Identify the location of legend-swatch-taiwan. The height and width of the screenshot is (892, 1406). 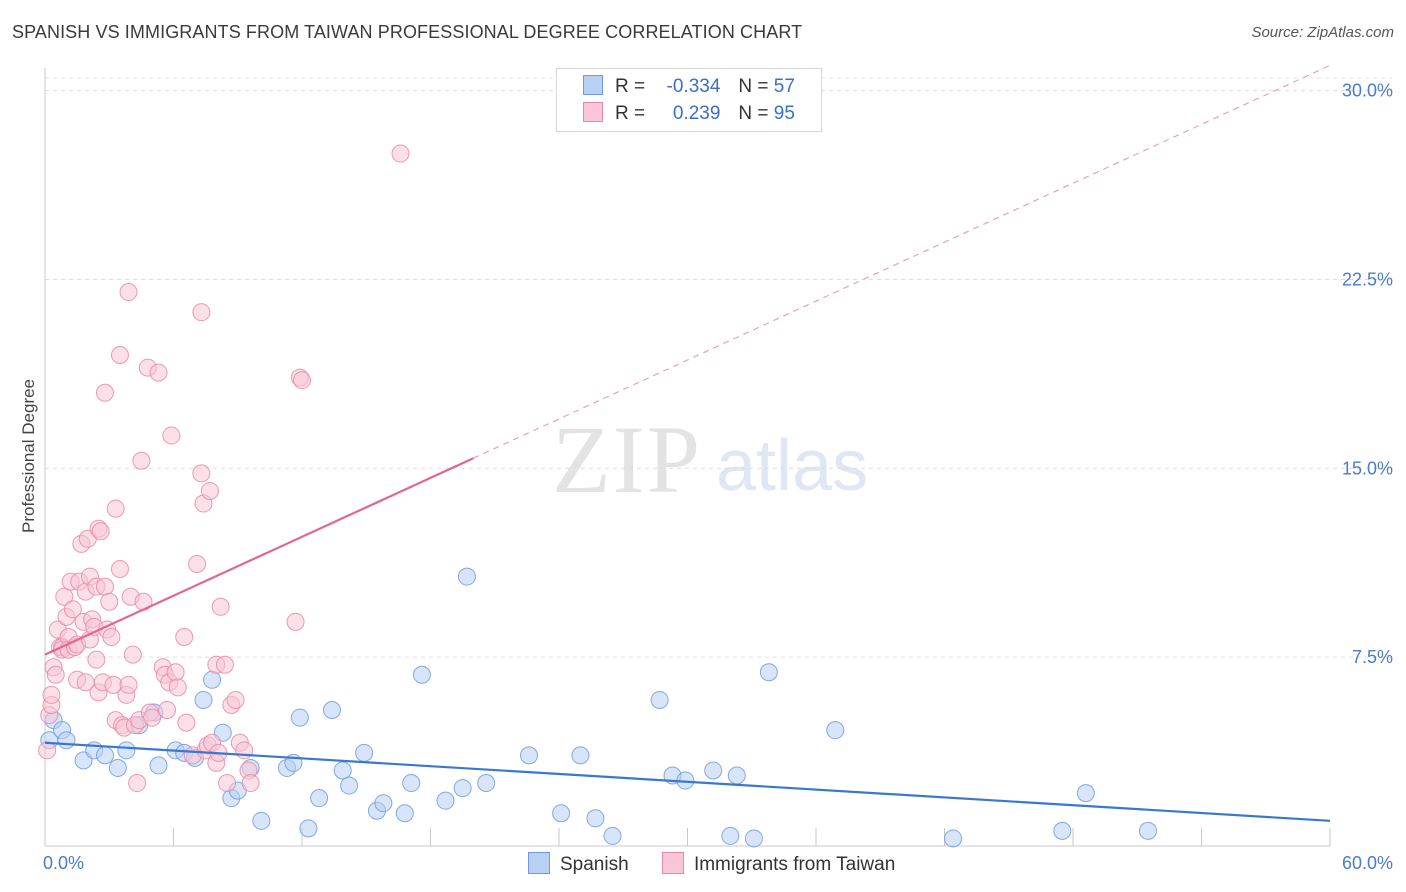
(593, 112).